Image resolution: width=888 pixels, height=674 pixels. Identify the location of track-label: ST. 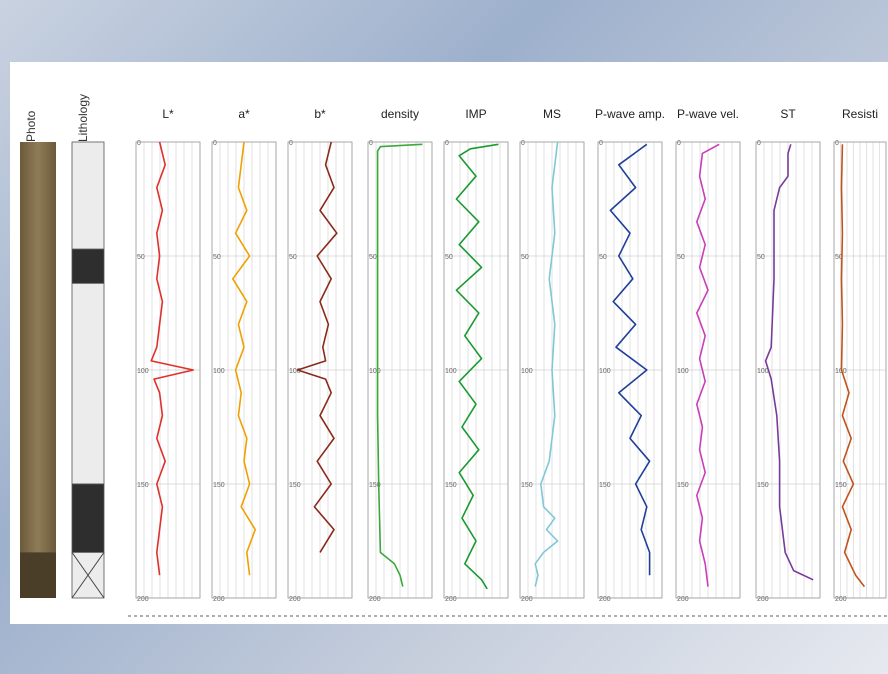
(788, 114).